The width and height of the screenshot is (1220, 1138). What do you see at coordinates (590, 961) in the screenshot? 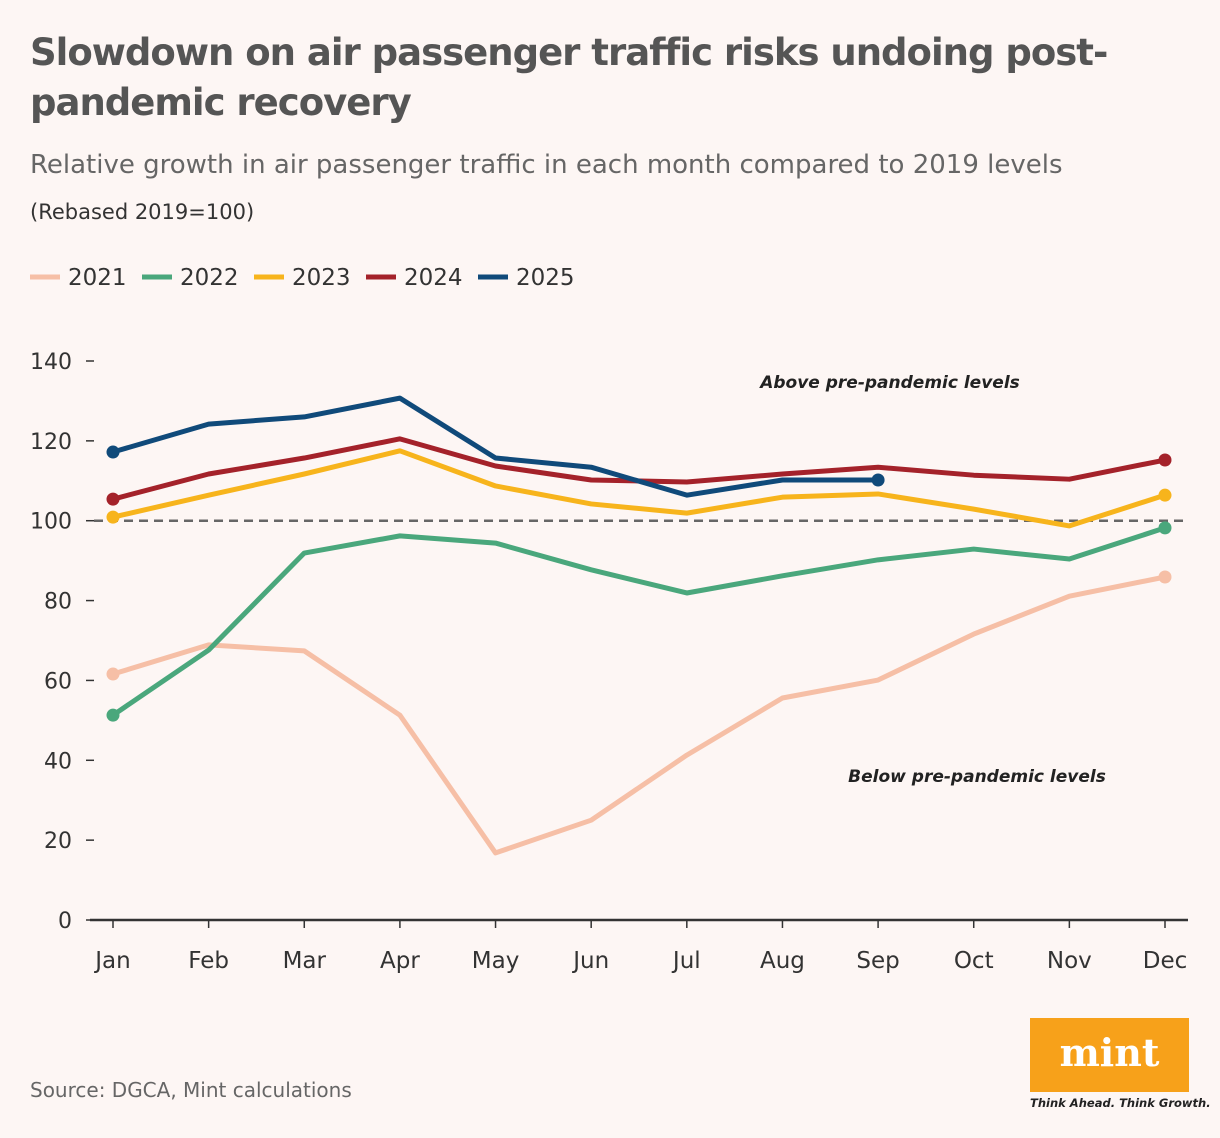
I see `x-tick-label: Jun` at bounding box center [590, 961].